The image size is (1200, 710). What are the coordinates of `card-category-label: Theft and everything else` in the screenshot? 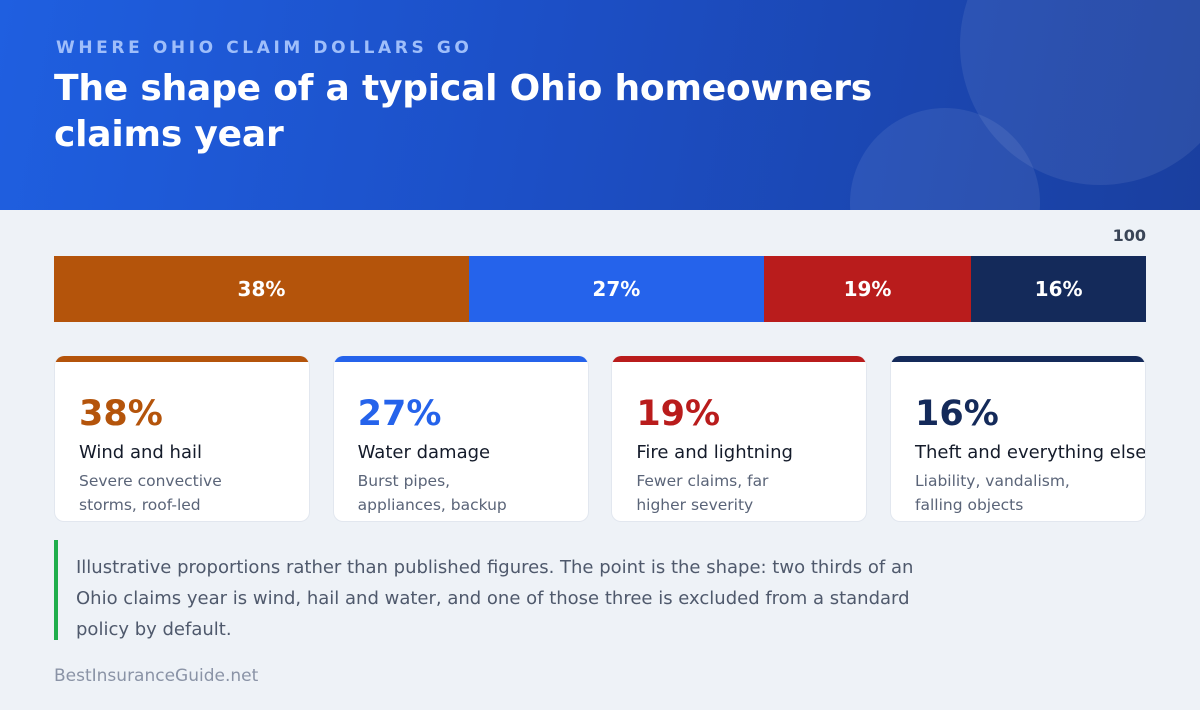 It's located at (1030, 452).